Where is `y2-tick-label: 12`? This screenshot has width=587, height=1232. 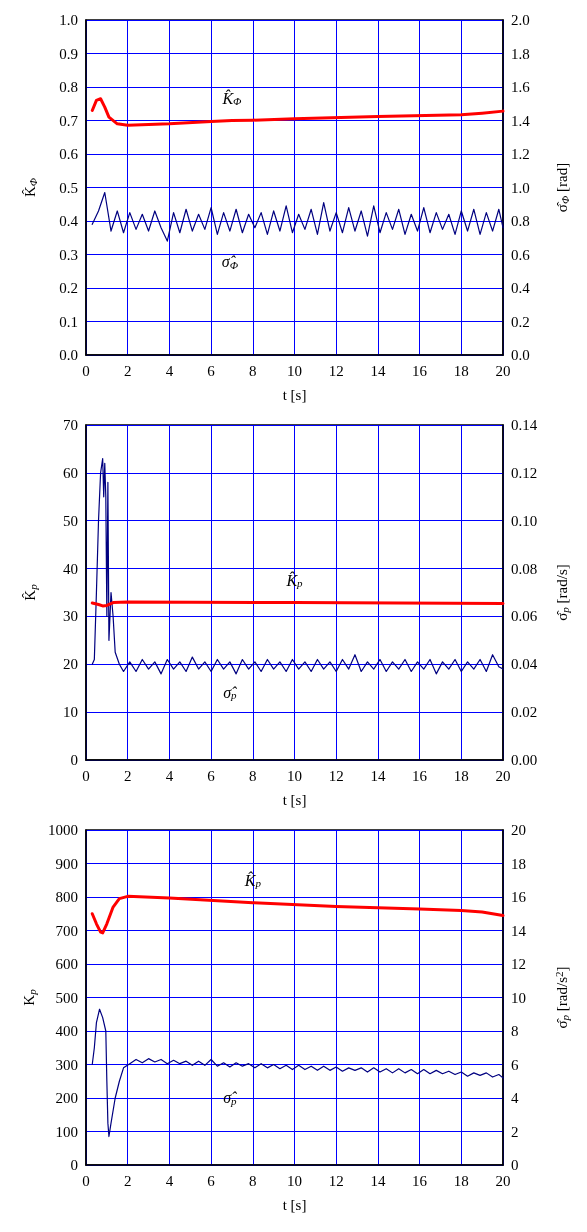
y2-tick-label: 12 is located at coordinates (518, 964).